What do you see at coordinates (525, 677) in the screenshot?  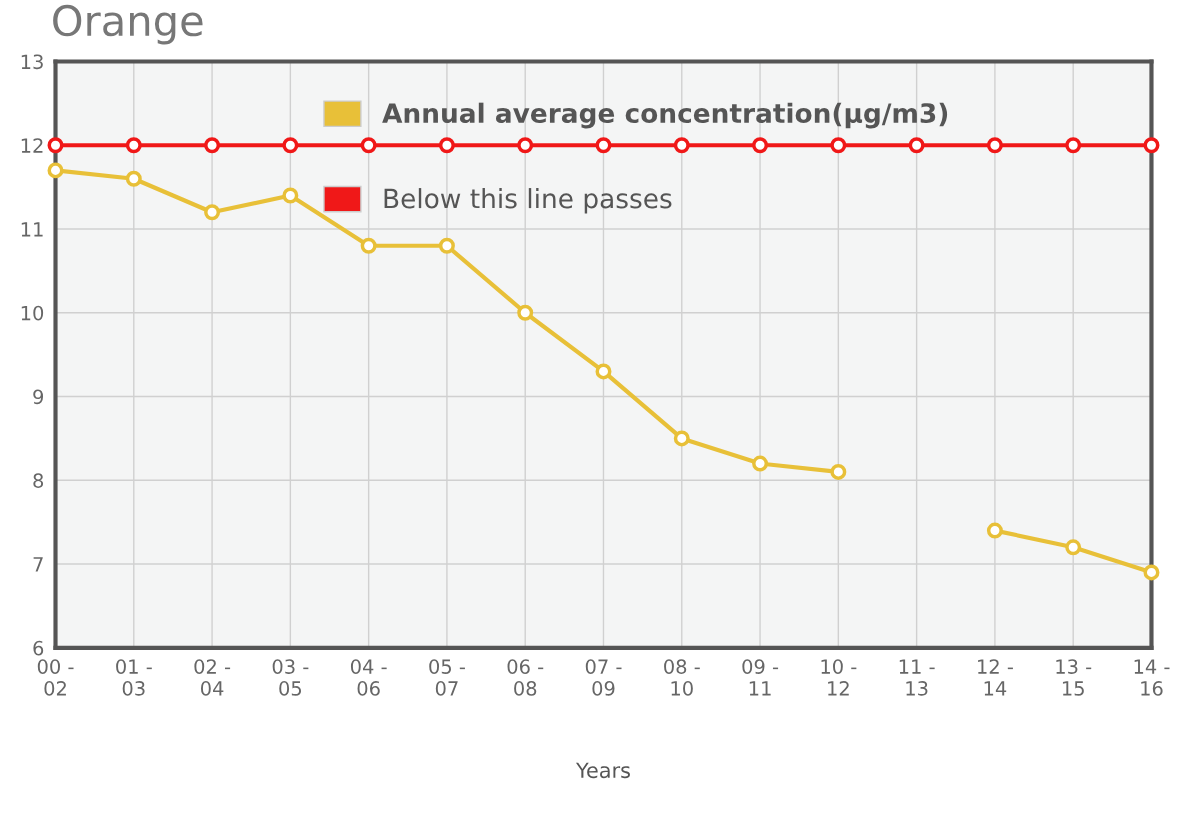 I see `x-tick-label: 06 - 08` at bounding box center [525, 677].